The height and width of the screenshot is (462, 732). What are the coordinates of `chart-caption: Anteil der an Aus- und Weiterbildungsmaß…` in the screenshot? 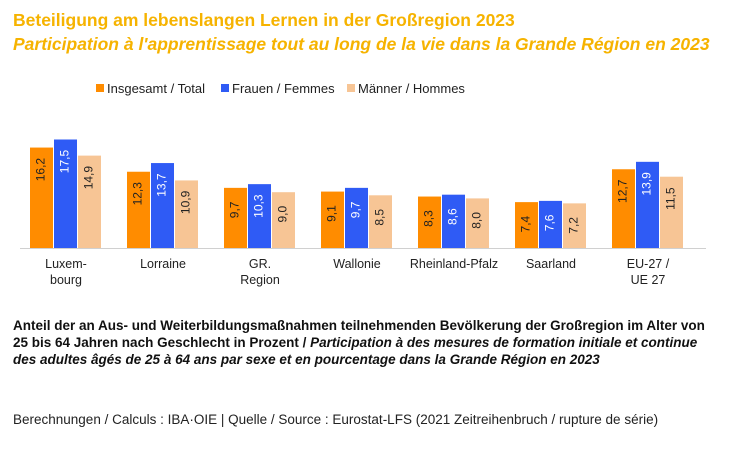 It's located at (365, 342).